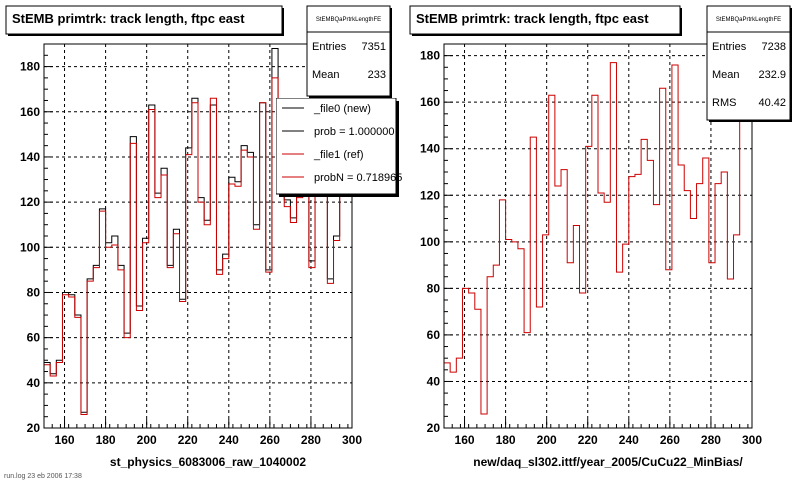 This screenshot has height=480, width=800. Describe the element at coordinates (772, 103) in the screenshot. I see `stats-value: 40.42` at that location.